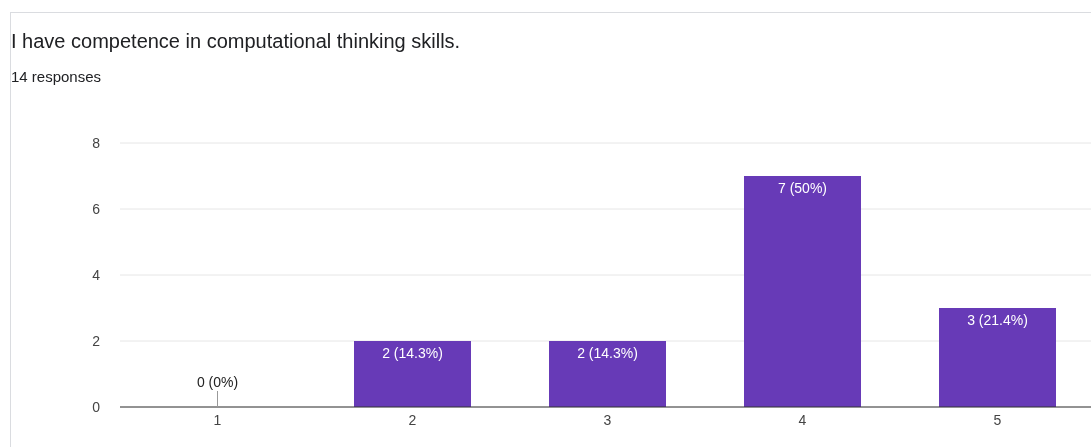 The width and height of the screenshot is (1091, 447). I want to click on y-tick-label: 2, so click(96, 340).